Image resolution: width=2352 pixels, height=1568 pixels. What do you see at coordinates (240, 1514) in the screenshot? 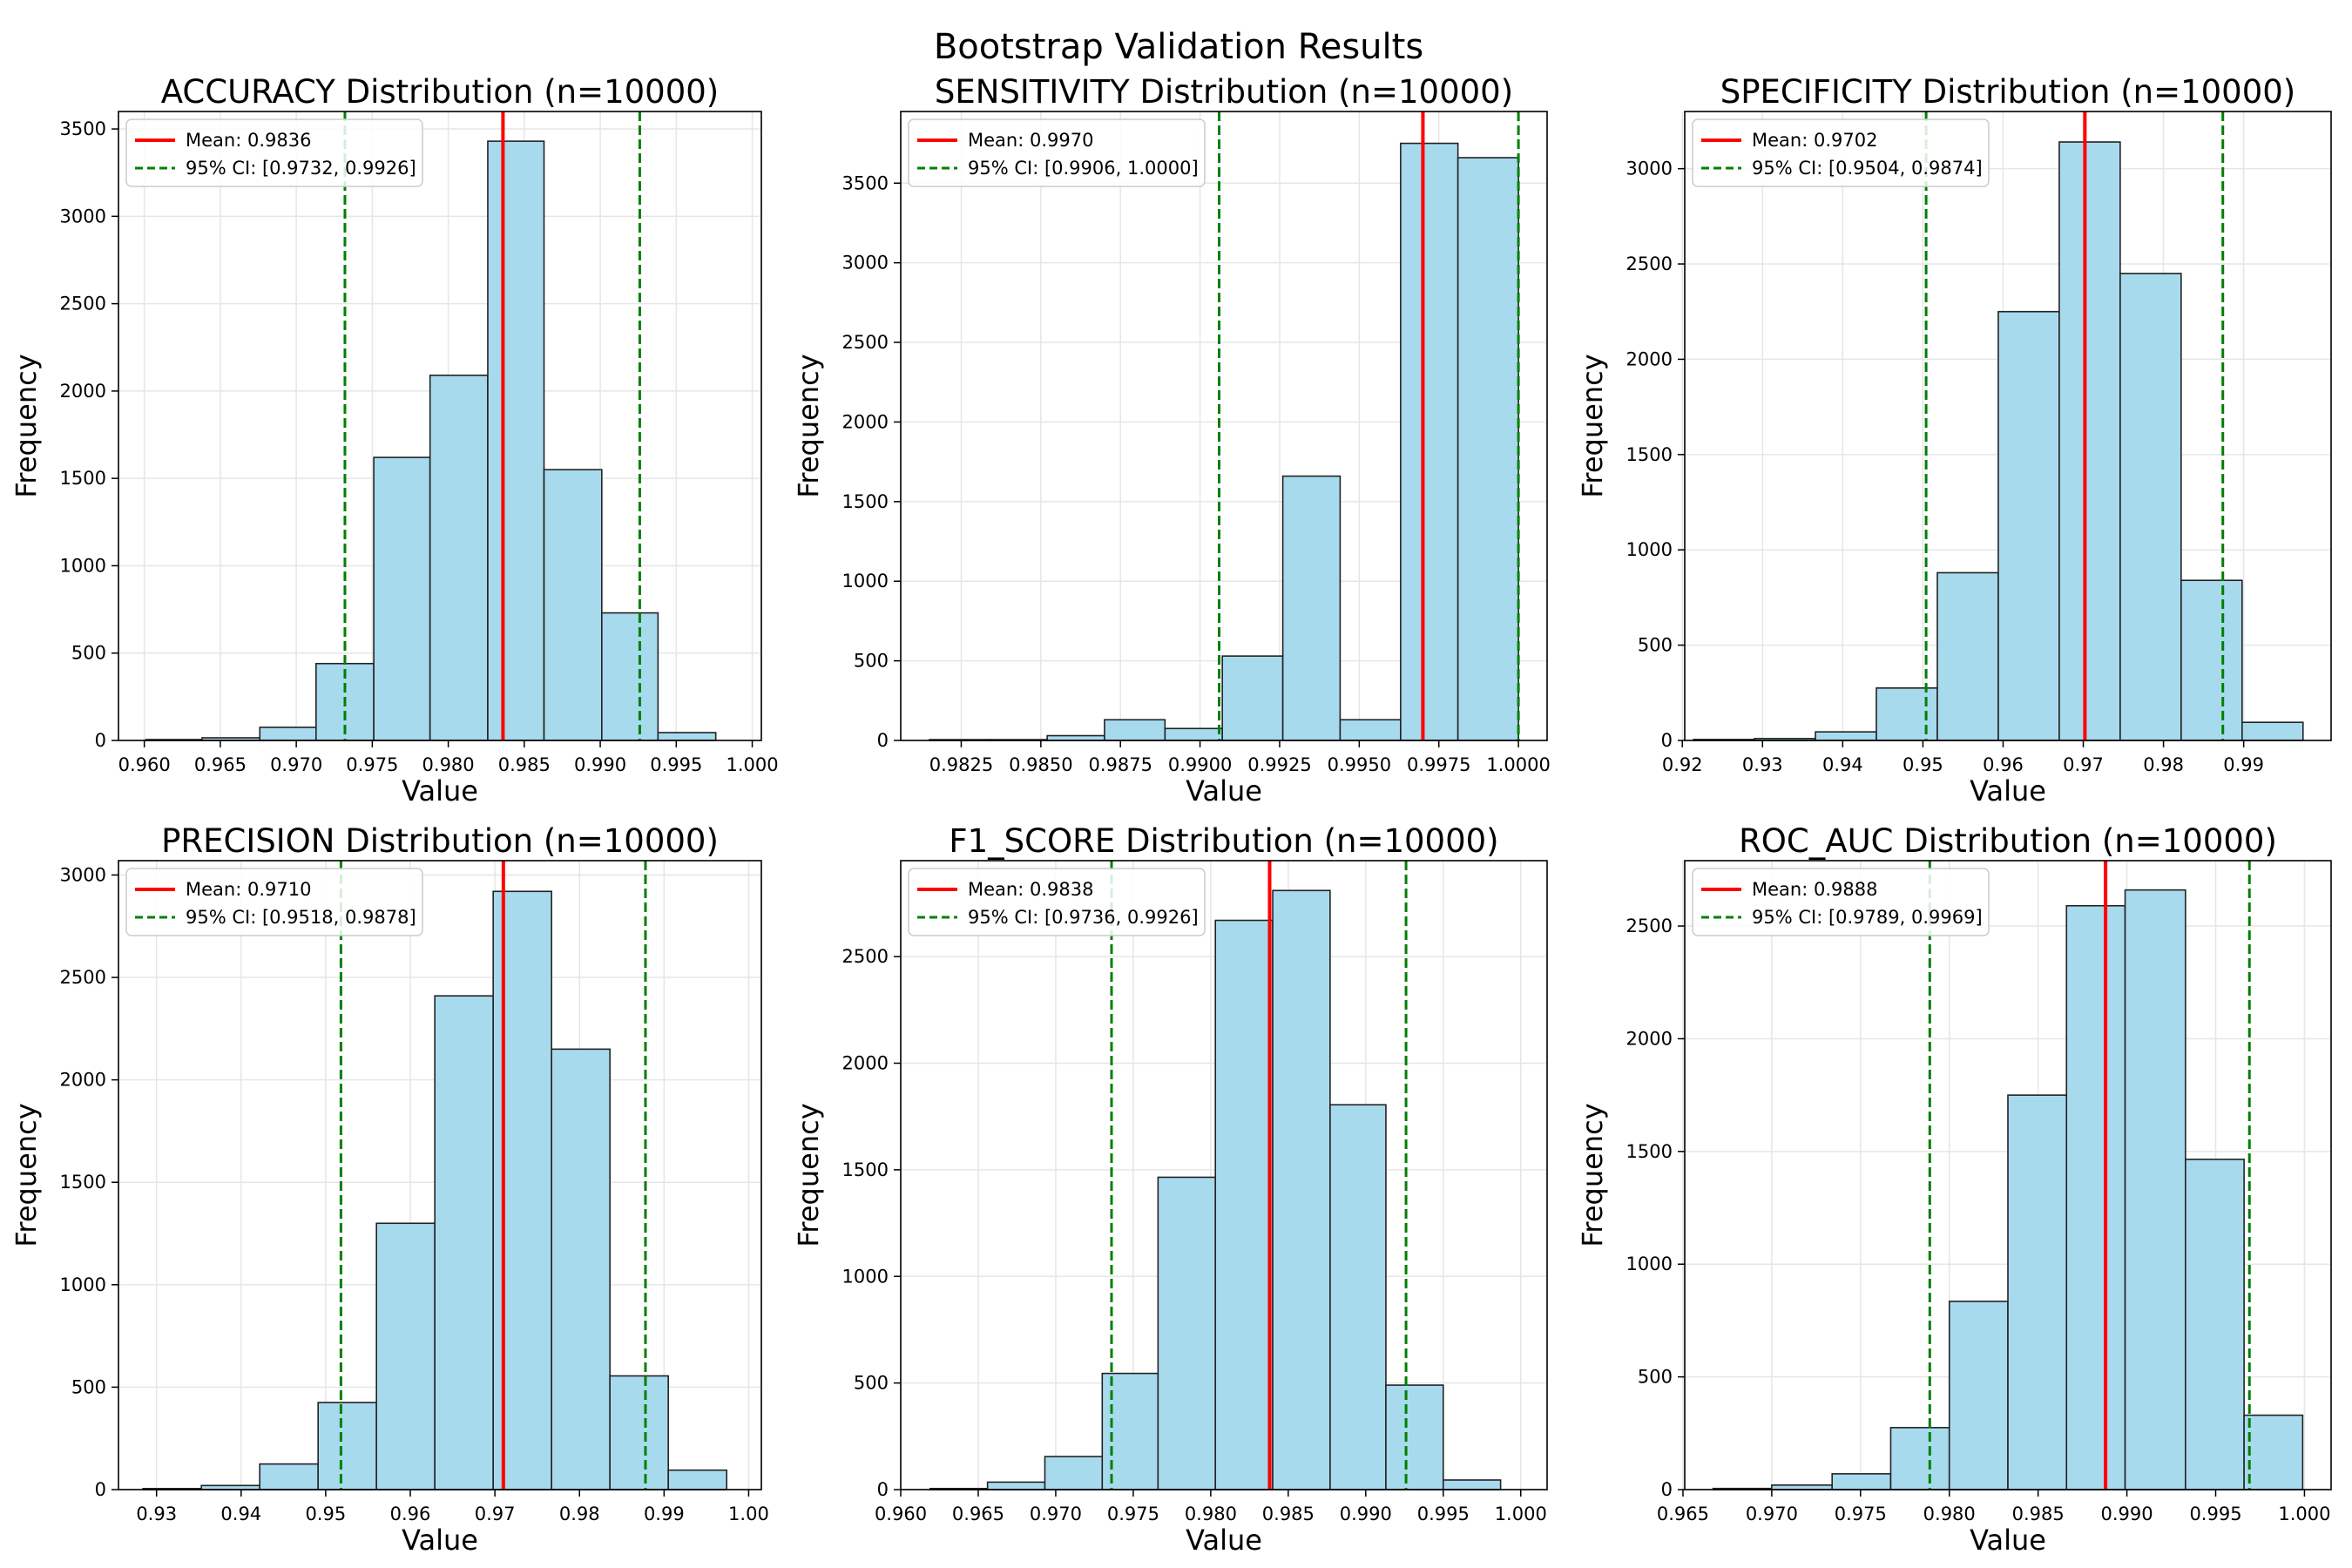
I see `x-tick-label: 0.94` at bounding box center [240, 1514].